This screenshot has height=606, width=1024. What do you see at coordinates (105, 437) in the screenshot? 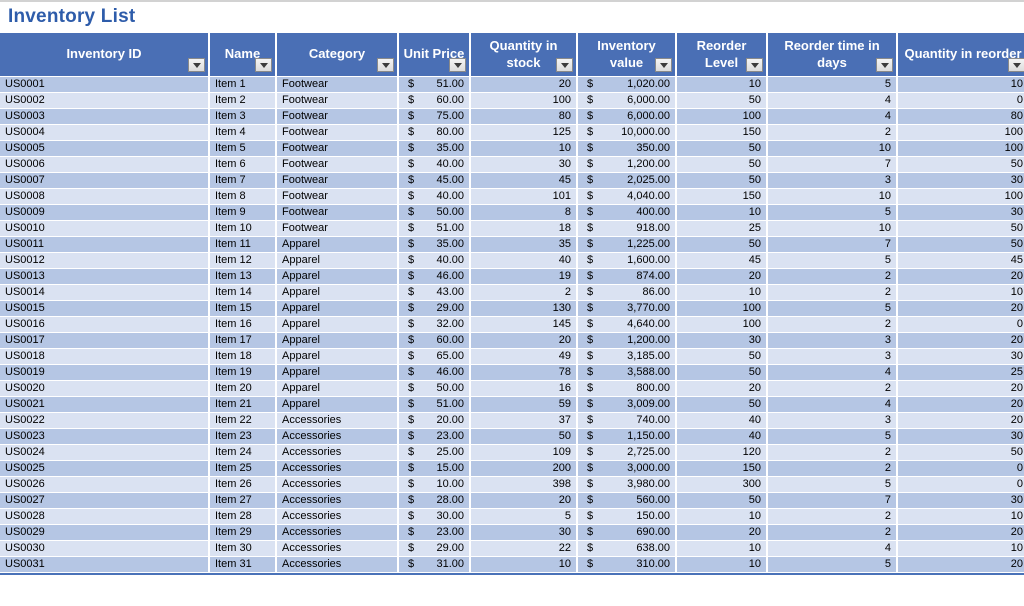
I see `cell-inventory_id: US0023` at bounding box center [105, 437].